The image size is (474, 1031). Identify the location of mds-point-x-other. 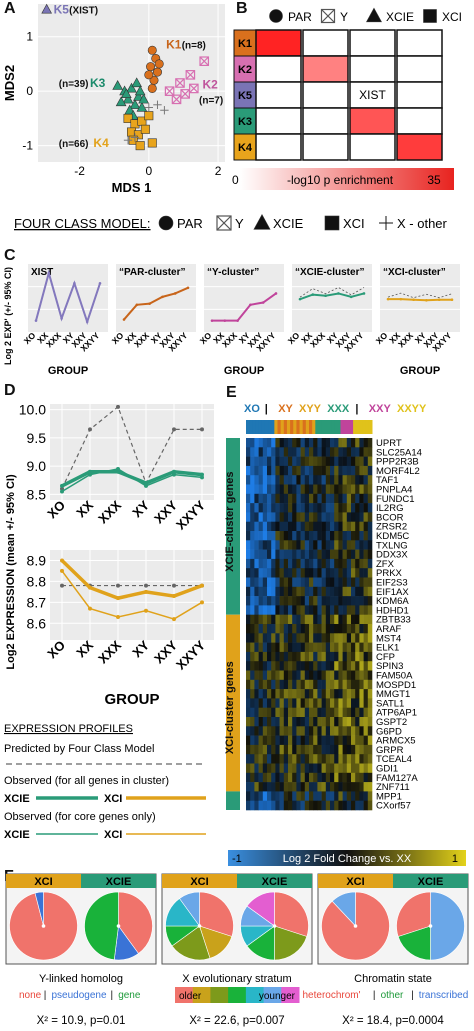
(128, 140).